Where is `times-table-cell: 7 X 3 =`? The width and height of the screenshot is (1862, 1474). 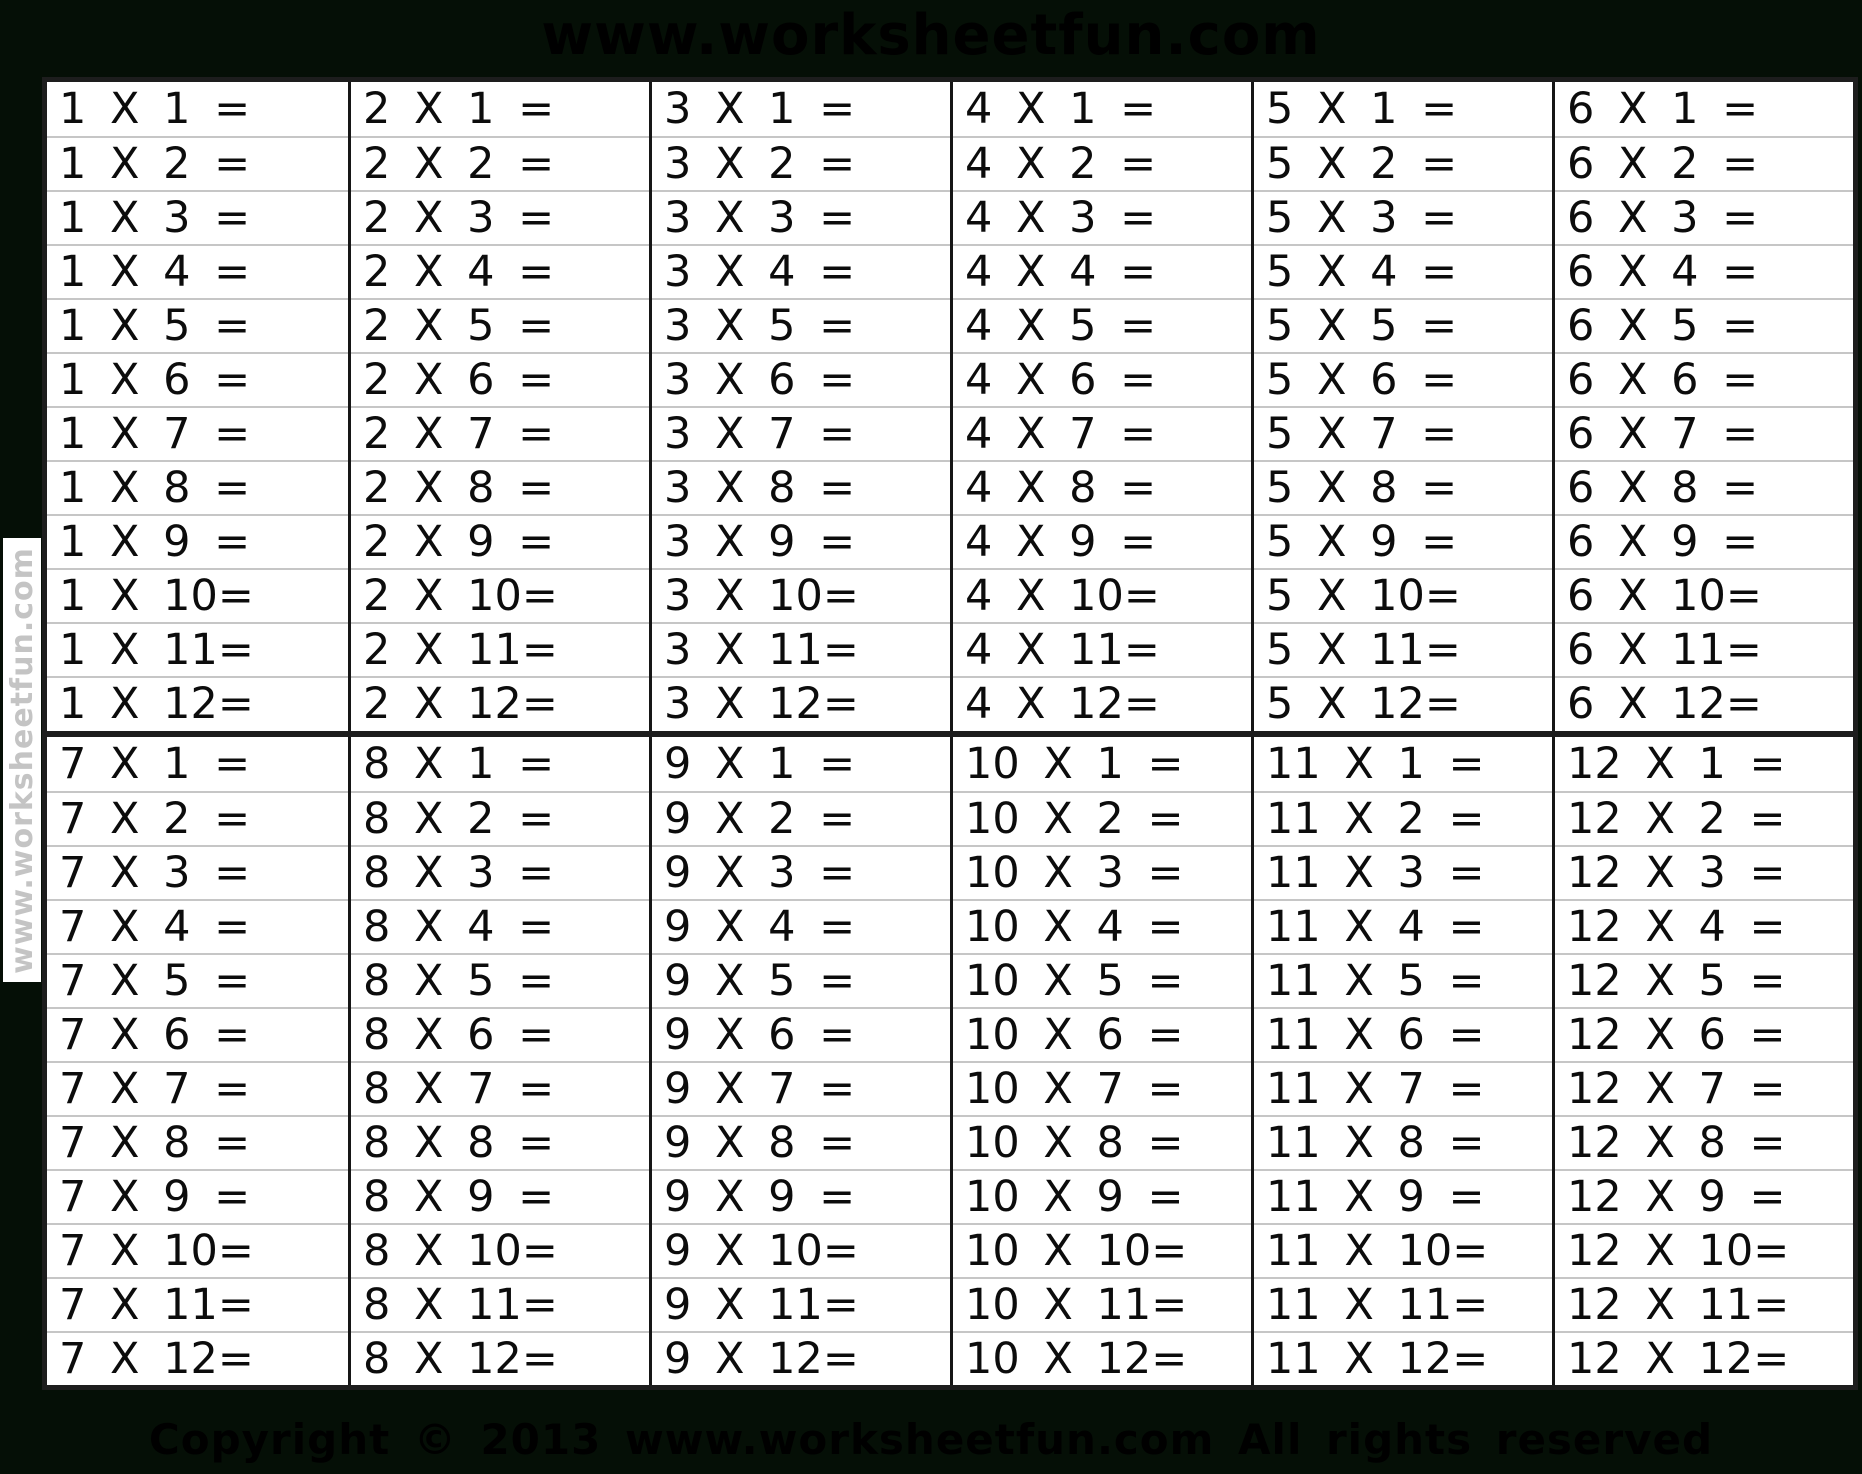
times-table-cell: 7 X 3 = is located at coordinates (197, 871).